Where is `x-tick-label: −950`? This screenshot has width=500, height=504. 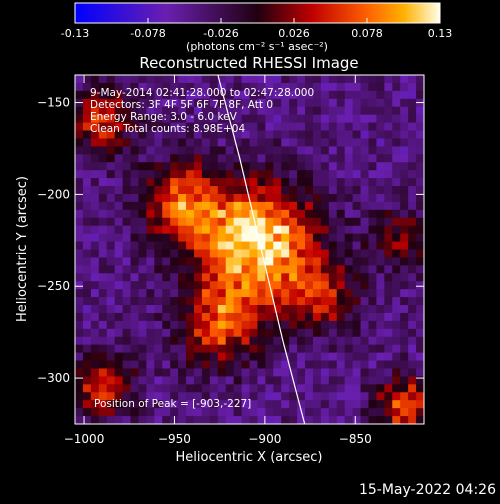
x-tick-label: −950 is located at coordinates (174, 439).